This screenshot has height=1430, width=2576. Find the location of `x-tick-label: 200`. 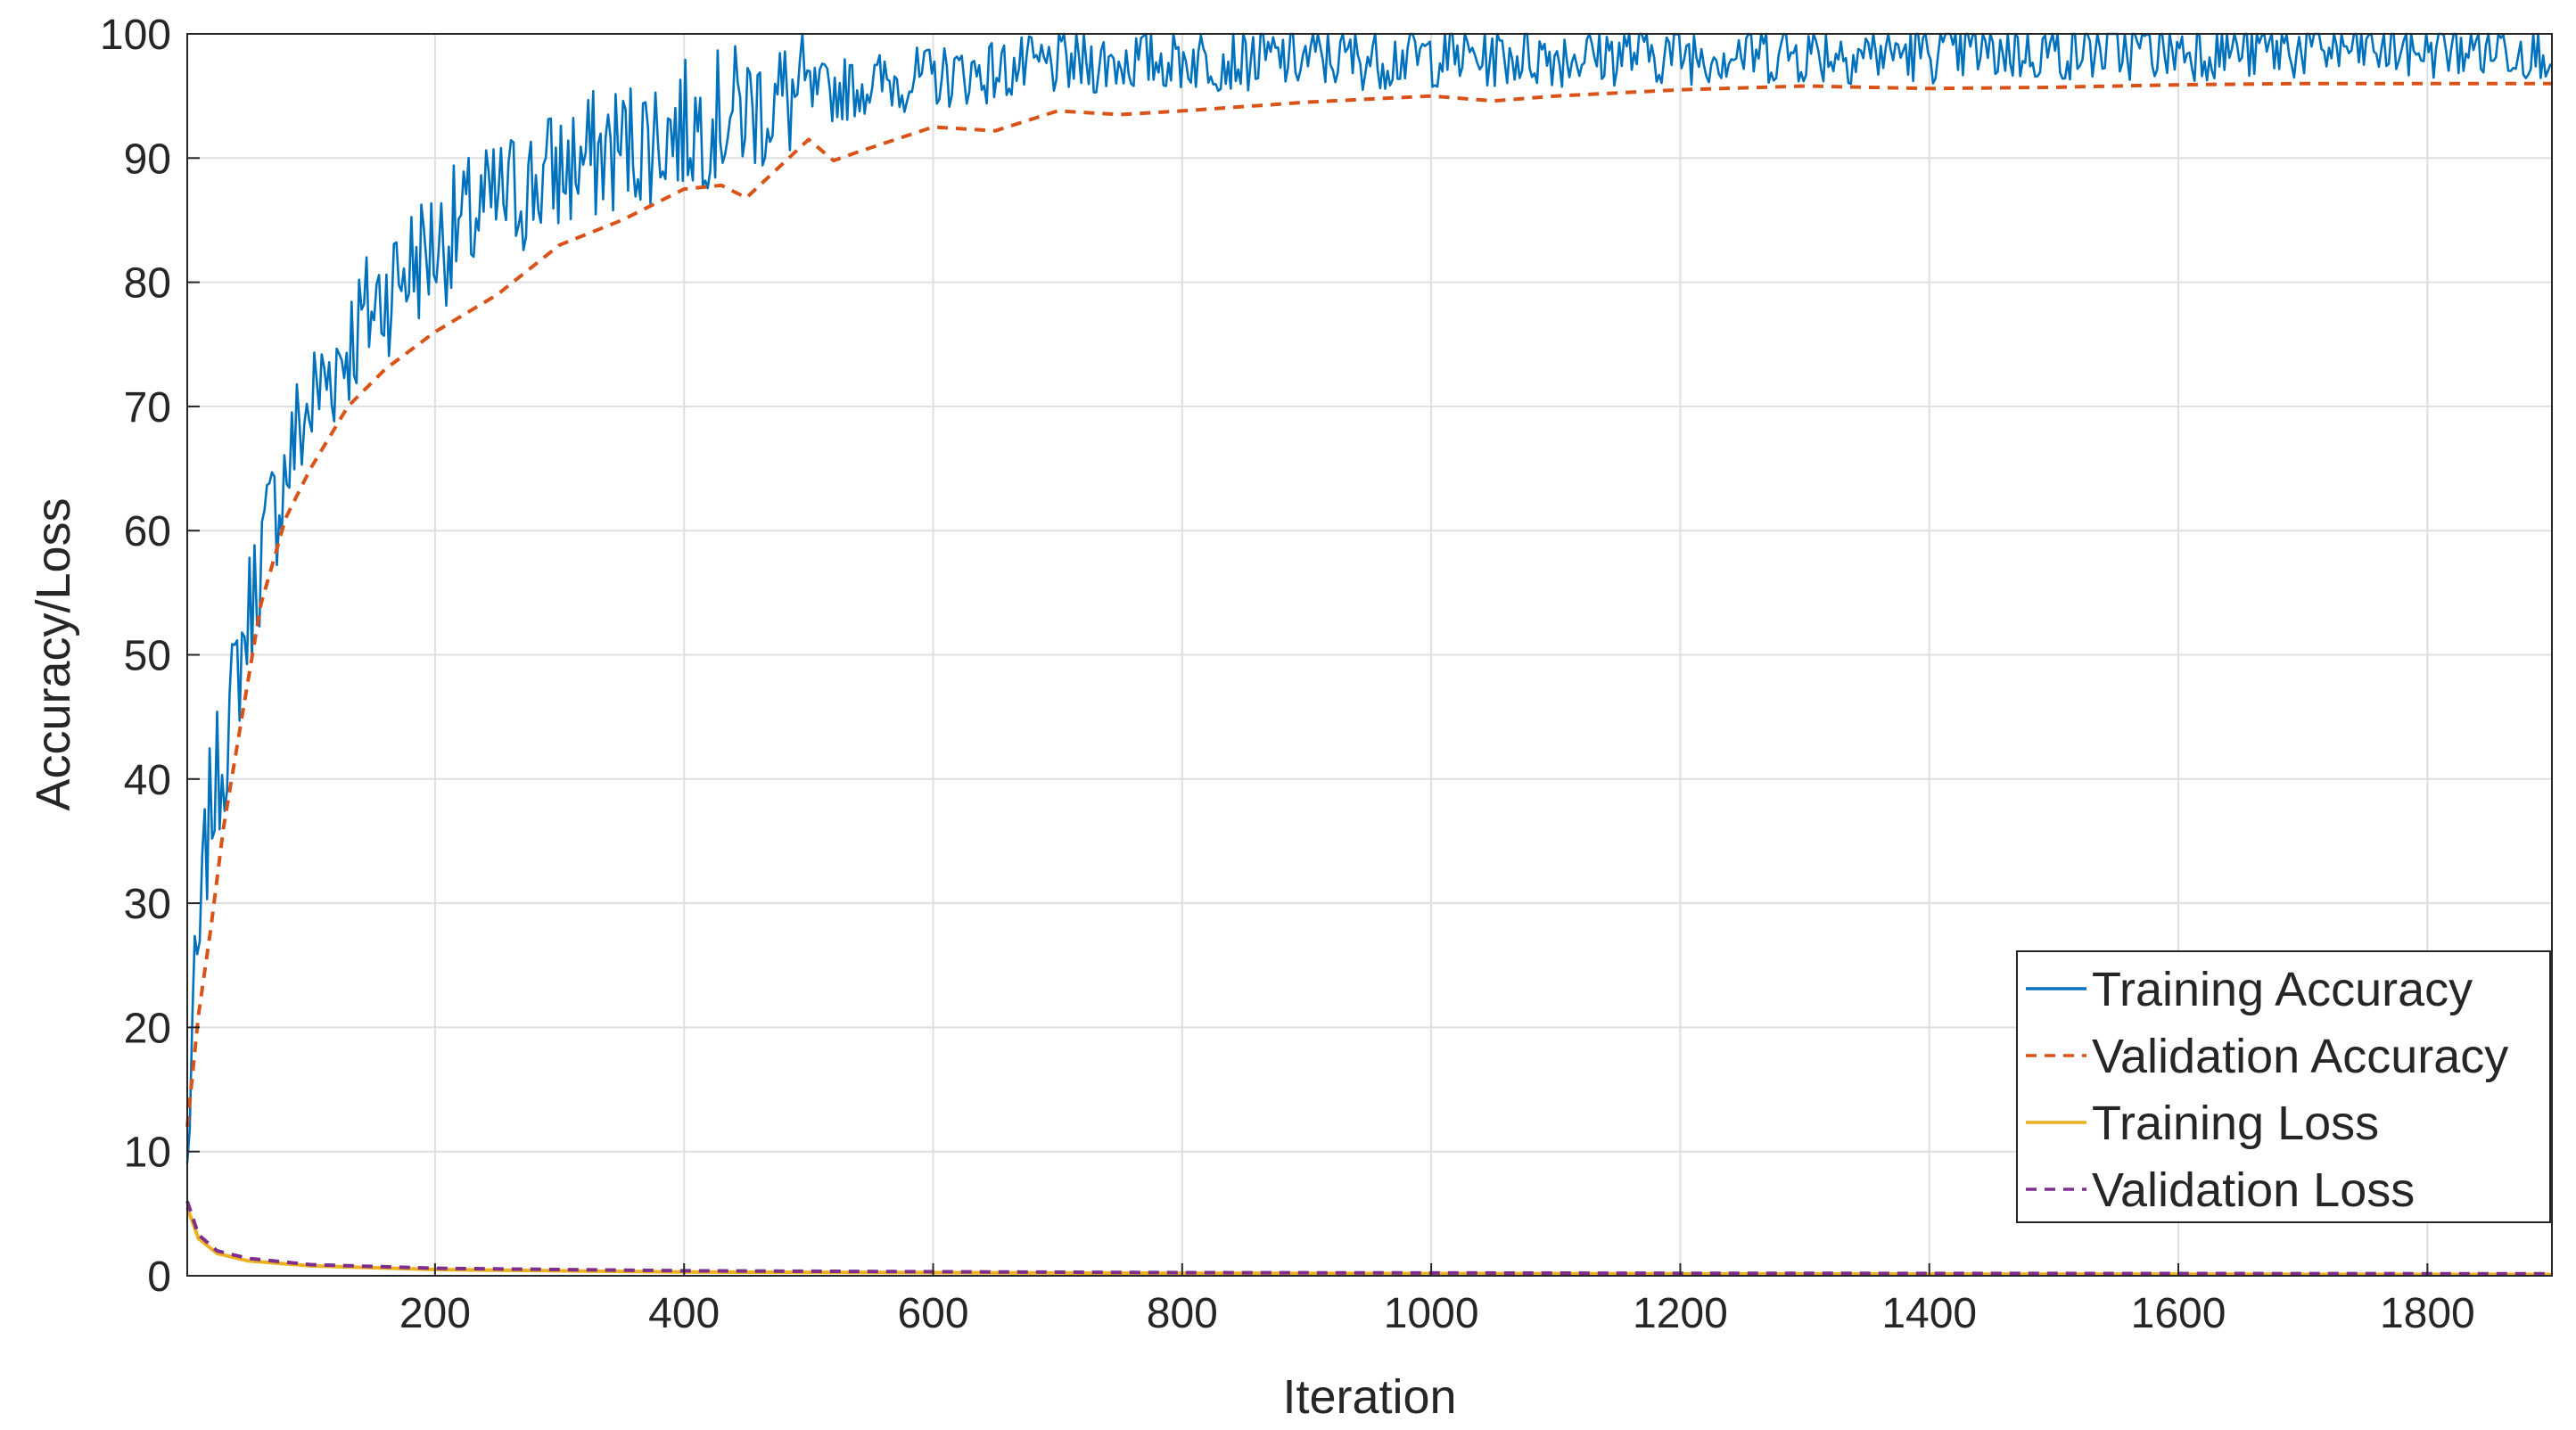

x-tick-label: 200 is located at coordinates (435, 1313).